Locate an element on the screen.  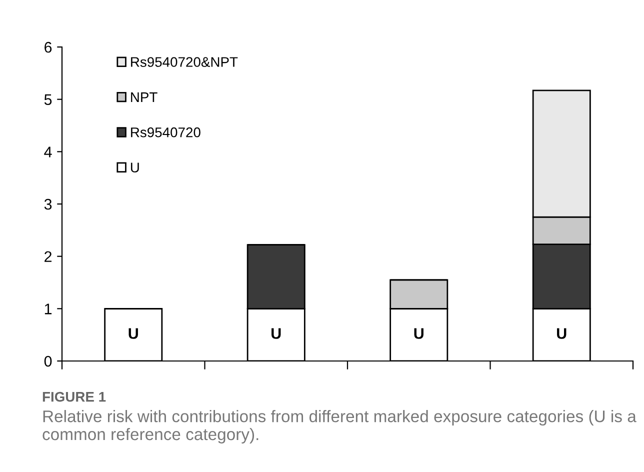
y-tick-label: 1 is located at coordinates (48, 309).